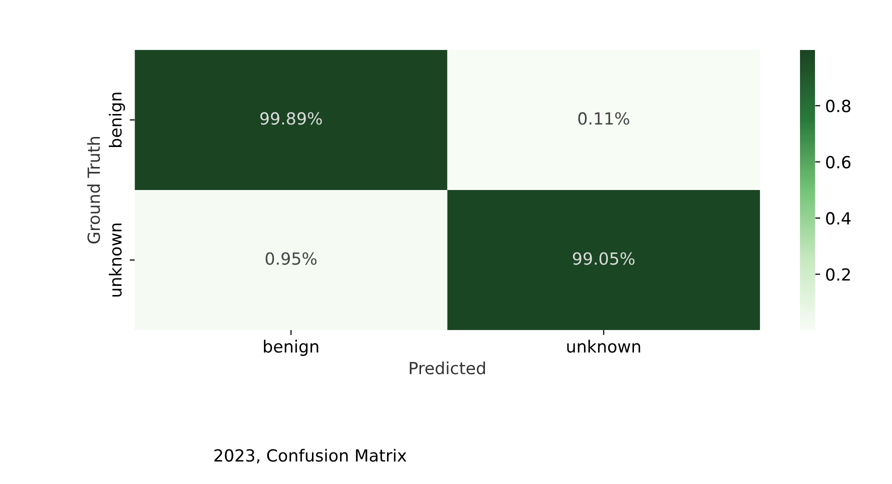  What do you see at coordinates (838, 106) in the screenshot?
I see `color-bar-label: 0.8` at bounding box center [838, 106].